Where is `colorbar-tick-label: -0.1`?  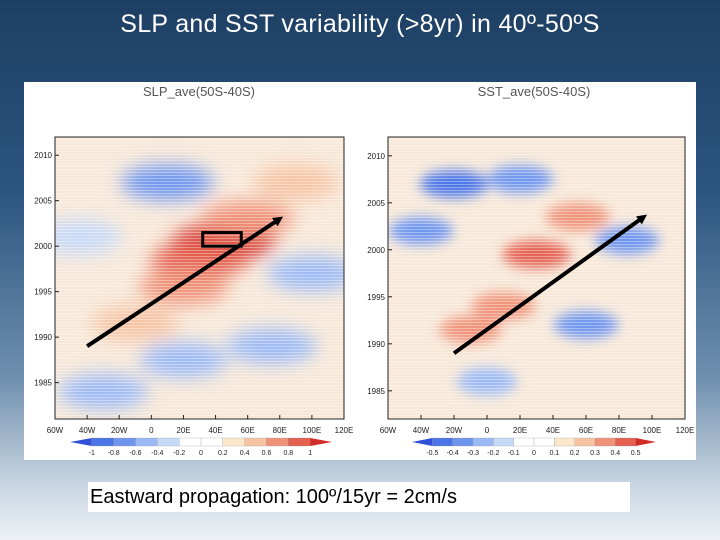
colorbar-tick-label: -0.1 is located at coordinates (514, 453).